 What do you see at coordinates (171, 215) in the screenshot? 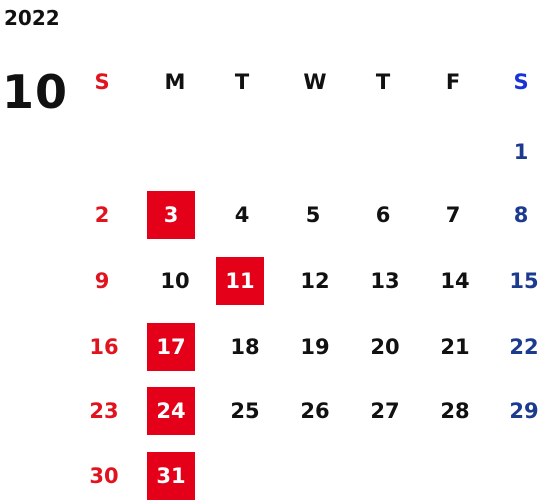
I see `day-cell-highlighted: 3` at bounding box center [171, 215].